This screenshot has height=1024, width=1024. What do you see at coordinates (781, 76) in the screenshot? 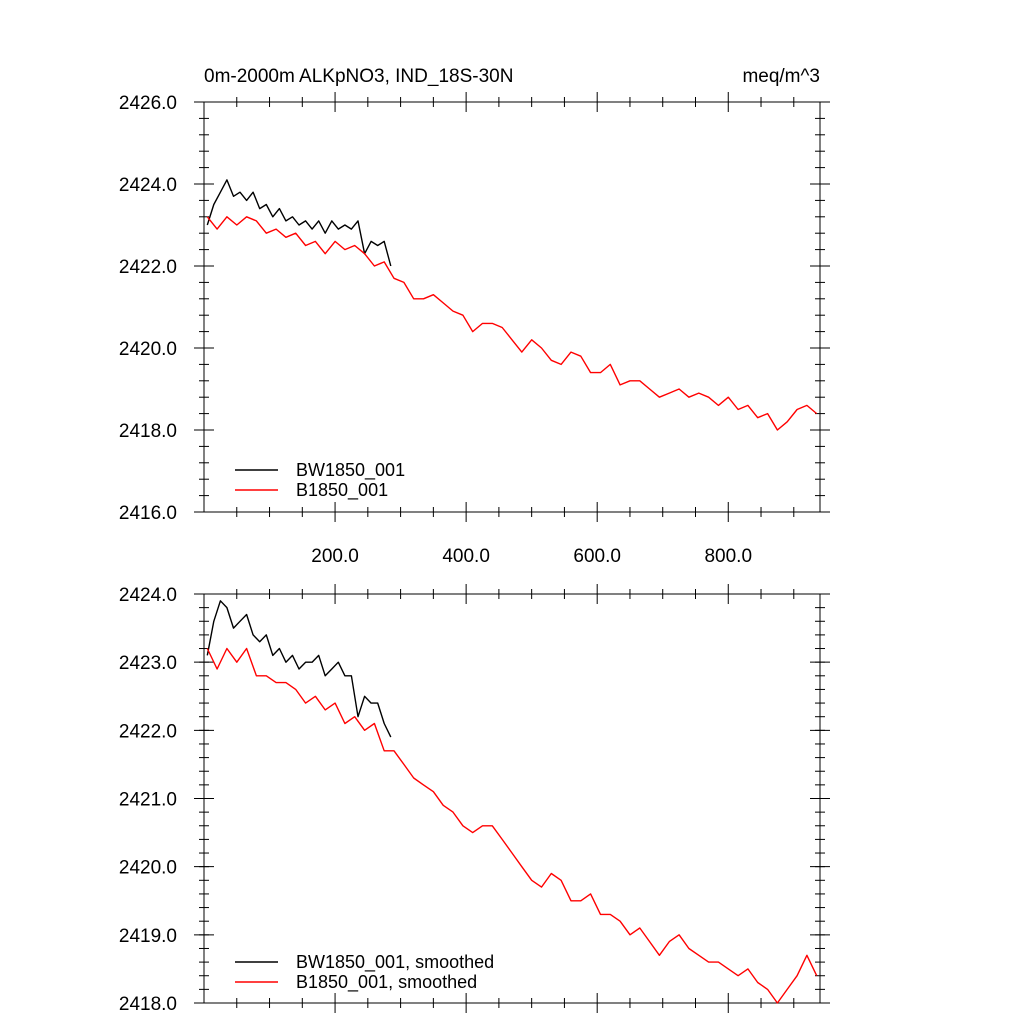
I see `units-label: meq/m^3` at bounding box center [781, 76].